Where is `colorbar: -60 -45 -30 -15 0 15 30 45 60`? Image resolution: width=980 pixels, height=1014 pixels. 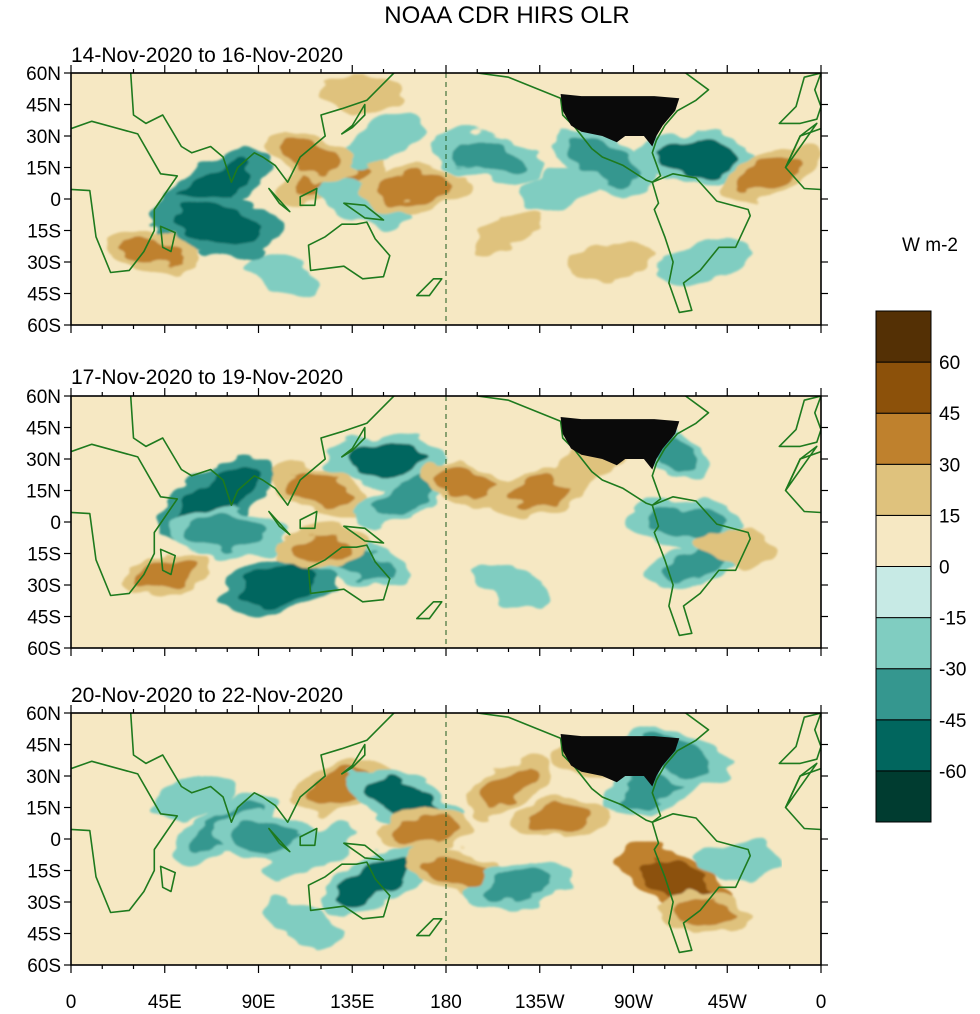
colorbar: -60 -45 -30 -15 0 15 30 45 60 is located at coordinates (920, 566).